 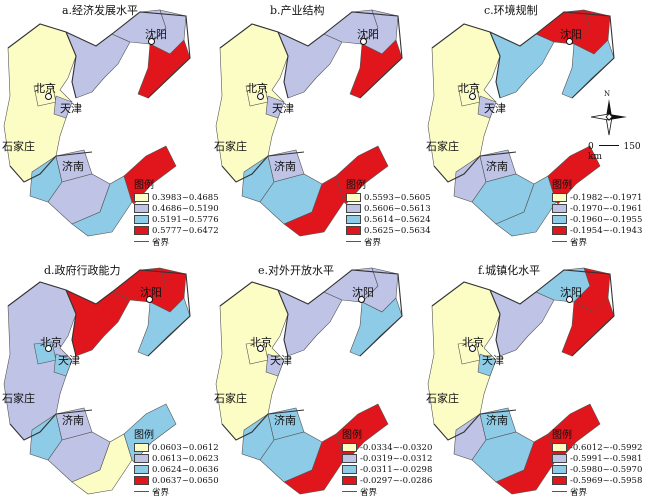 What do you see at coordinates (591, 147) in the screenshot?
I see `scale-zero-label: 0` at bounding box center [591, 147].